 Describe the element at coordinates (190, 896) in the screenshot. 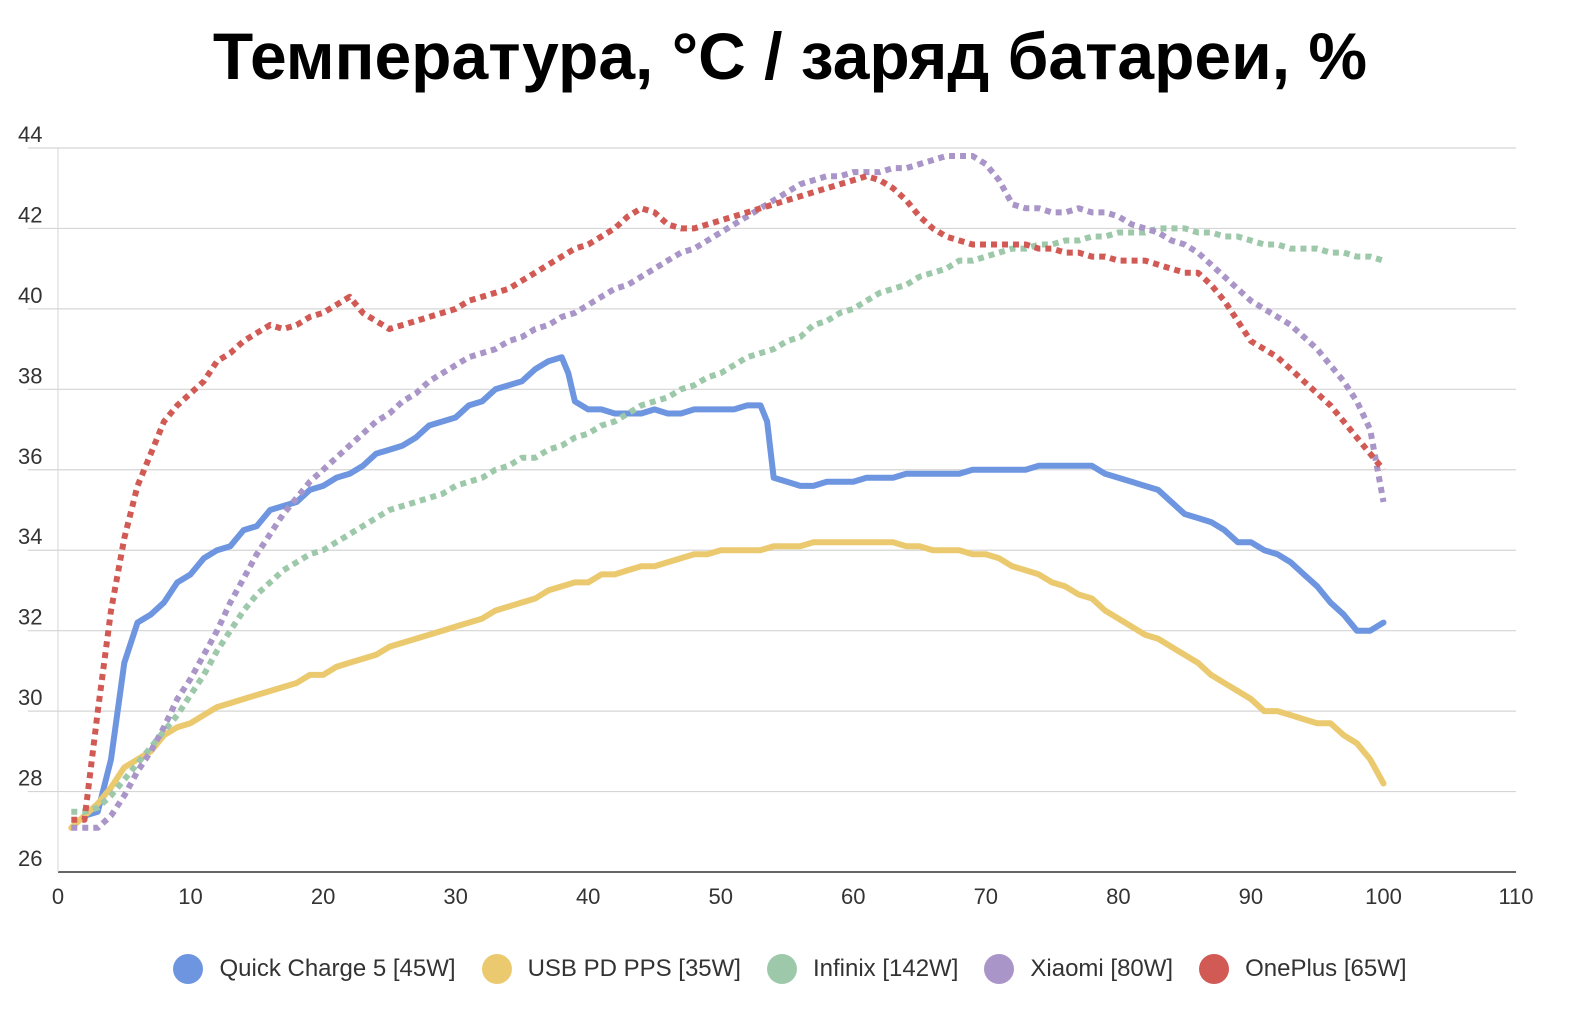

I see `x-tick-label: 10` at that location.